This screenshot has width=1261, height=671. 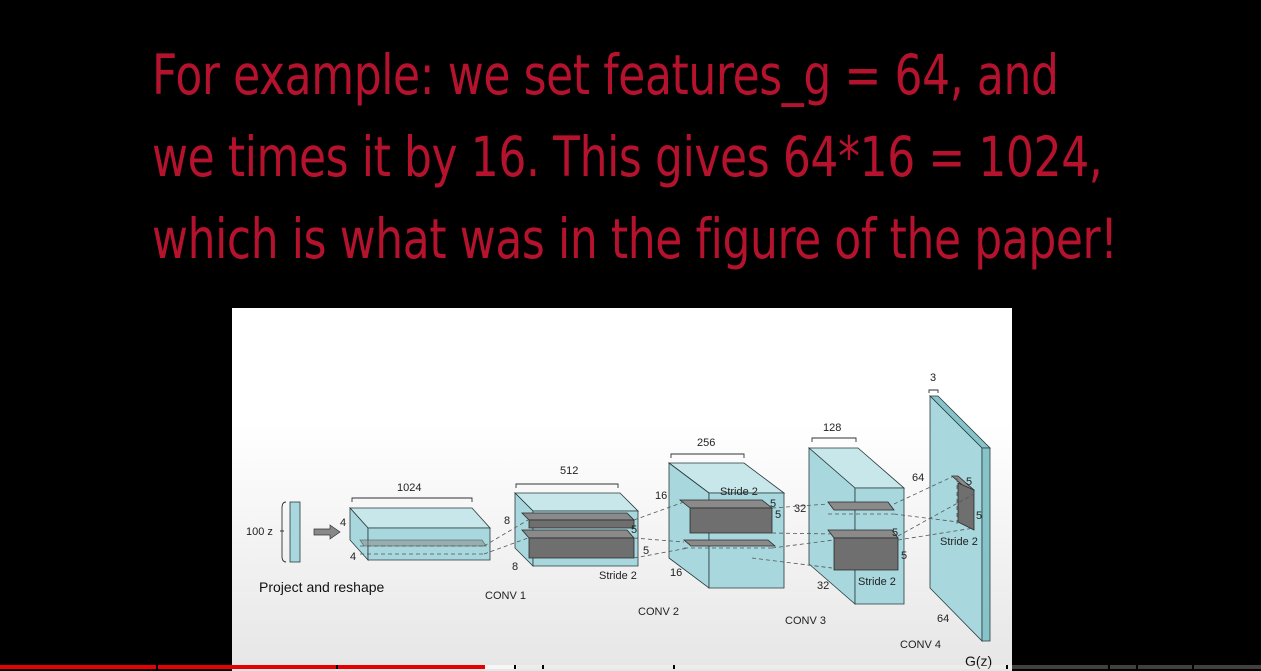 What do you see at coordinates (605, 75) in the screenshot?
I see `caption-line-1: For example: we set features_g = 64, and` at bounding box center [605, 75].